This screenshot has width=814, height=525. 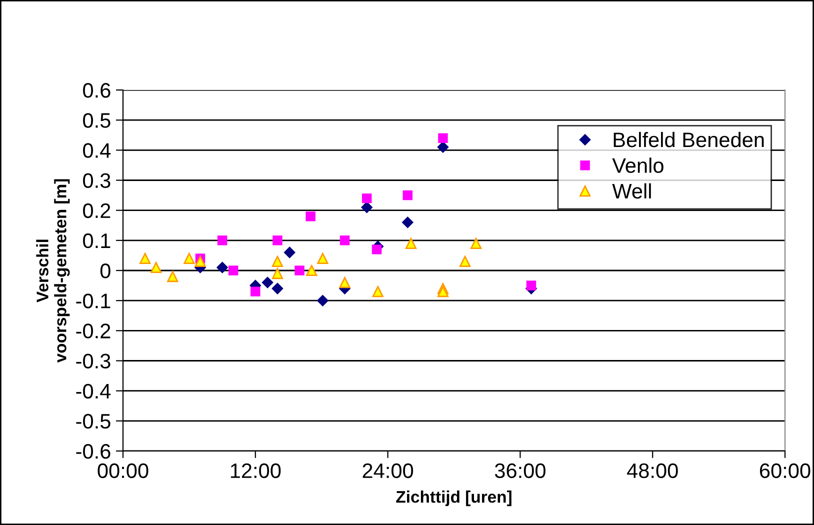 What do you see at coordinates (93, 391) in the screenshot?
I see `y-tick-label: -0.4` at bounding box center [93, 391].